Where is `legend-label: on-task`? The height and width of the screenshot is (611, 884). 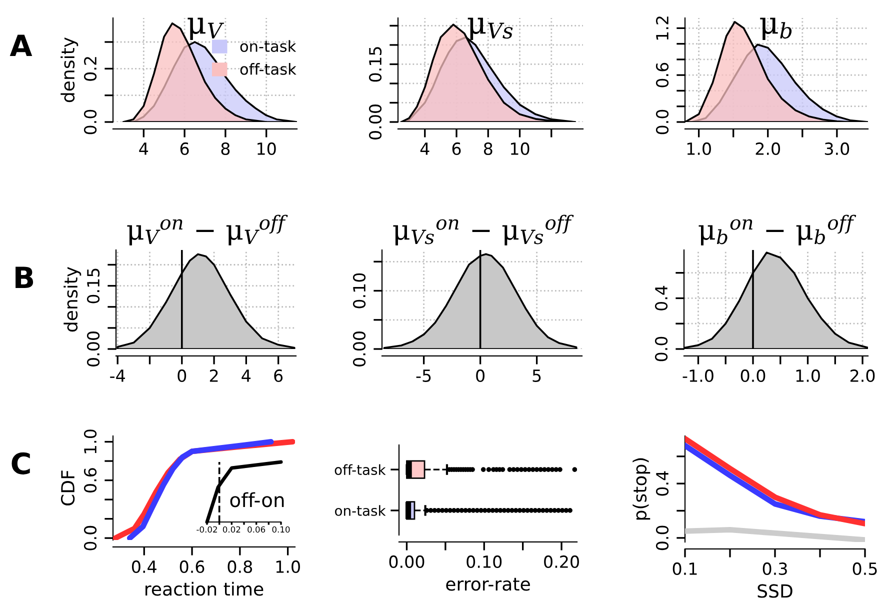 legend-label: on-task is located at coordinates (268, 46).